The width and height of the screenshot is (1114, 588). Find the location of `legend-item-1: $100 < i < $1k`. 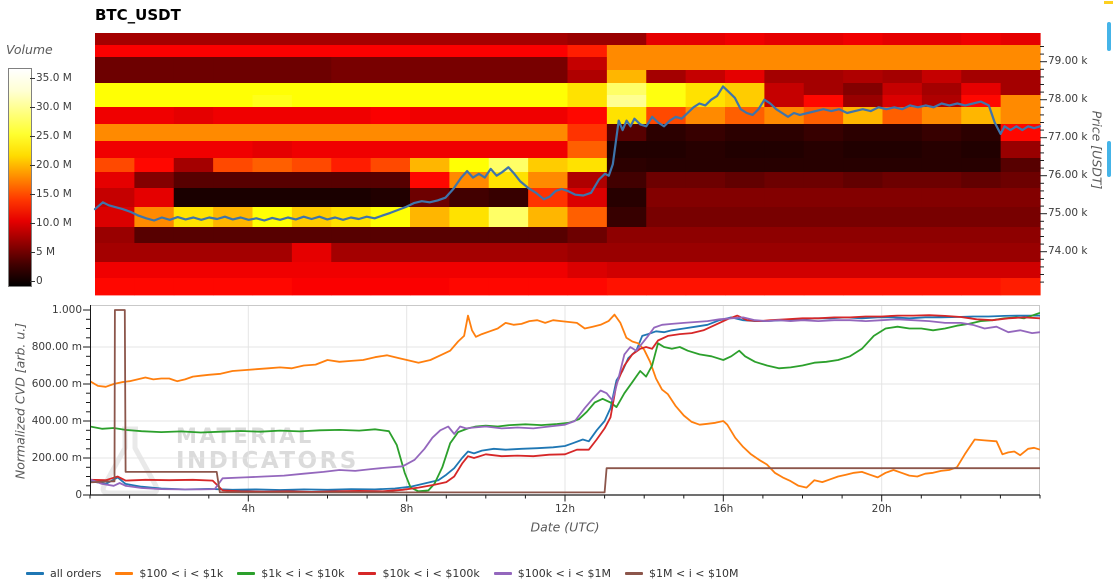

legend-item-1: $100 < i < $1k is located at coordinates (169, 573).